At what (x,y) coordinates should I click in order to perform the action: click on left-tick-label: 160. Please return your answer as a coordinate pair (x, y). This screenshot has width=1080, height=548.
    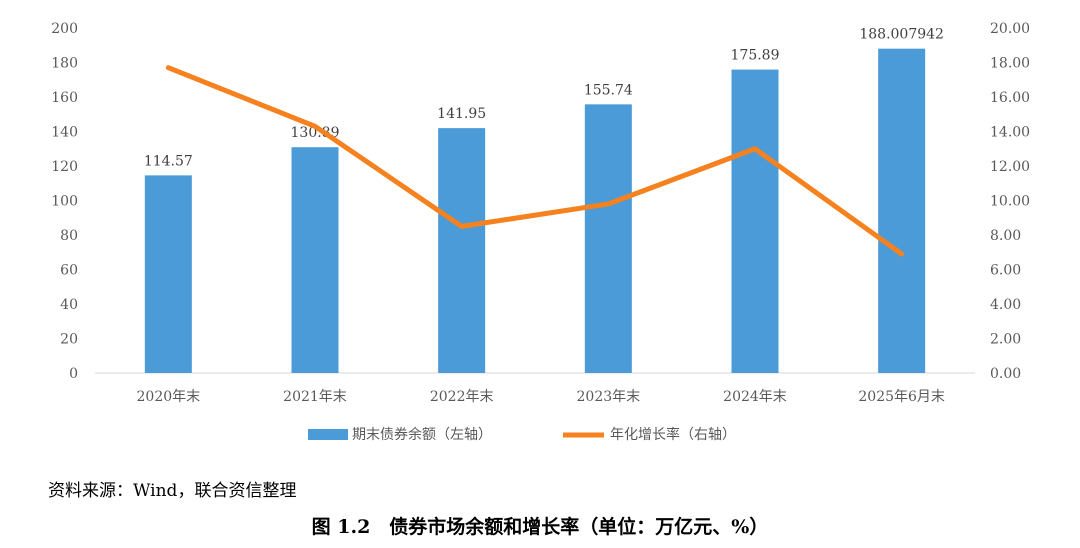
    Looking at the image, I should click on (64, 98).